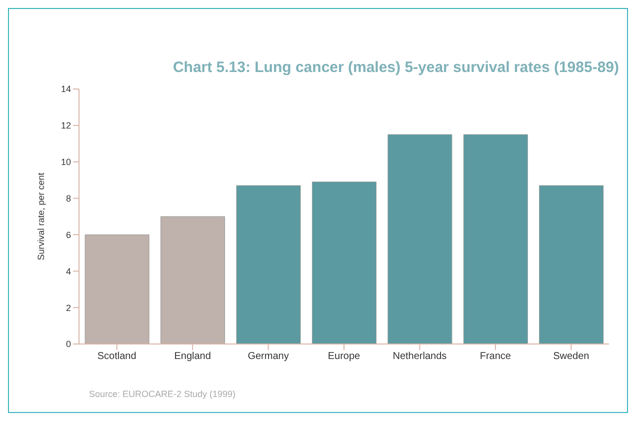 This screenshot has width=636, height=421. Describe the element at coordinates (68, 307) in the screenshot. I see `y-tick-label: 2` at that location.